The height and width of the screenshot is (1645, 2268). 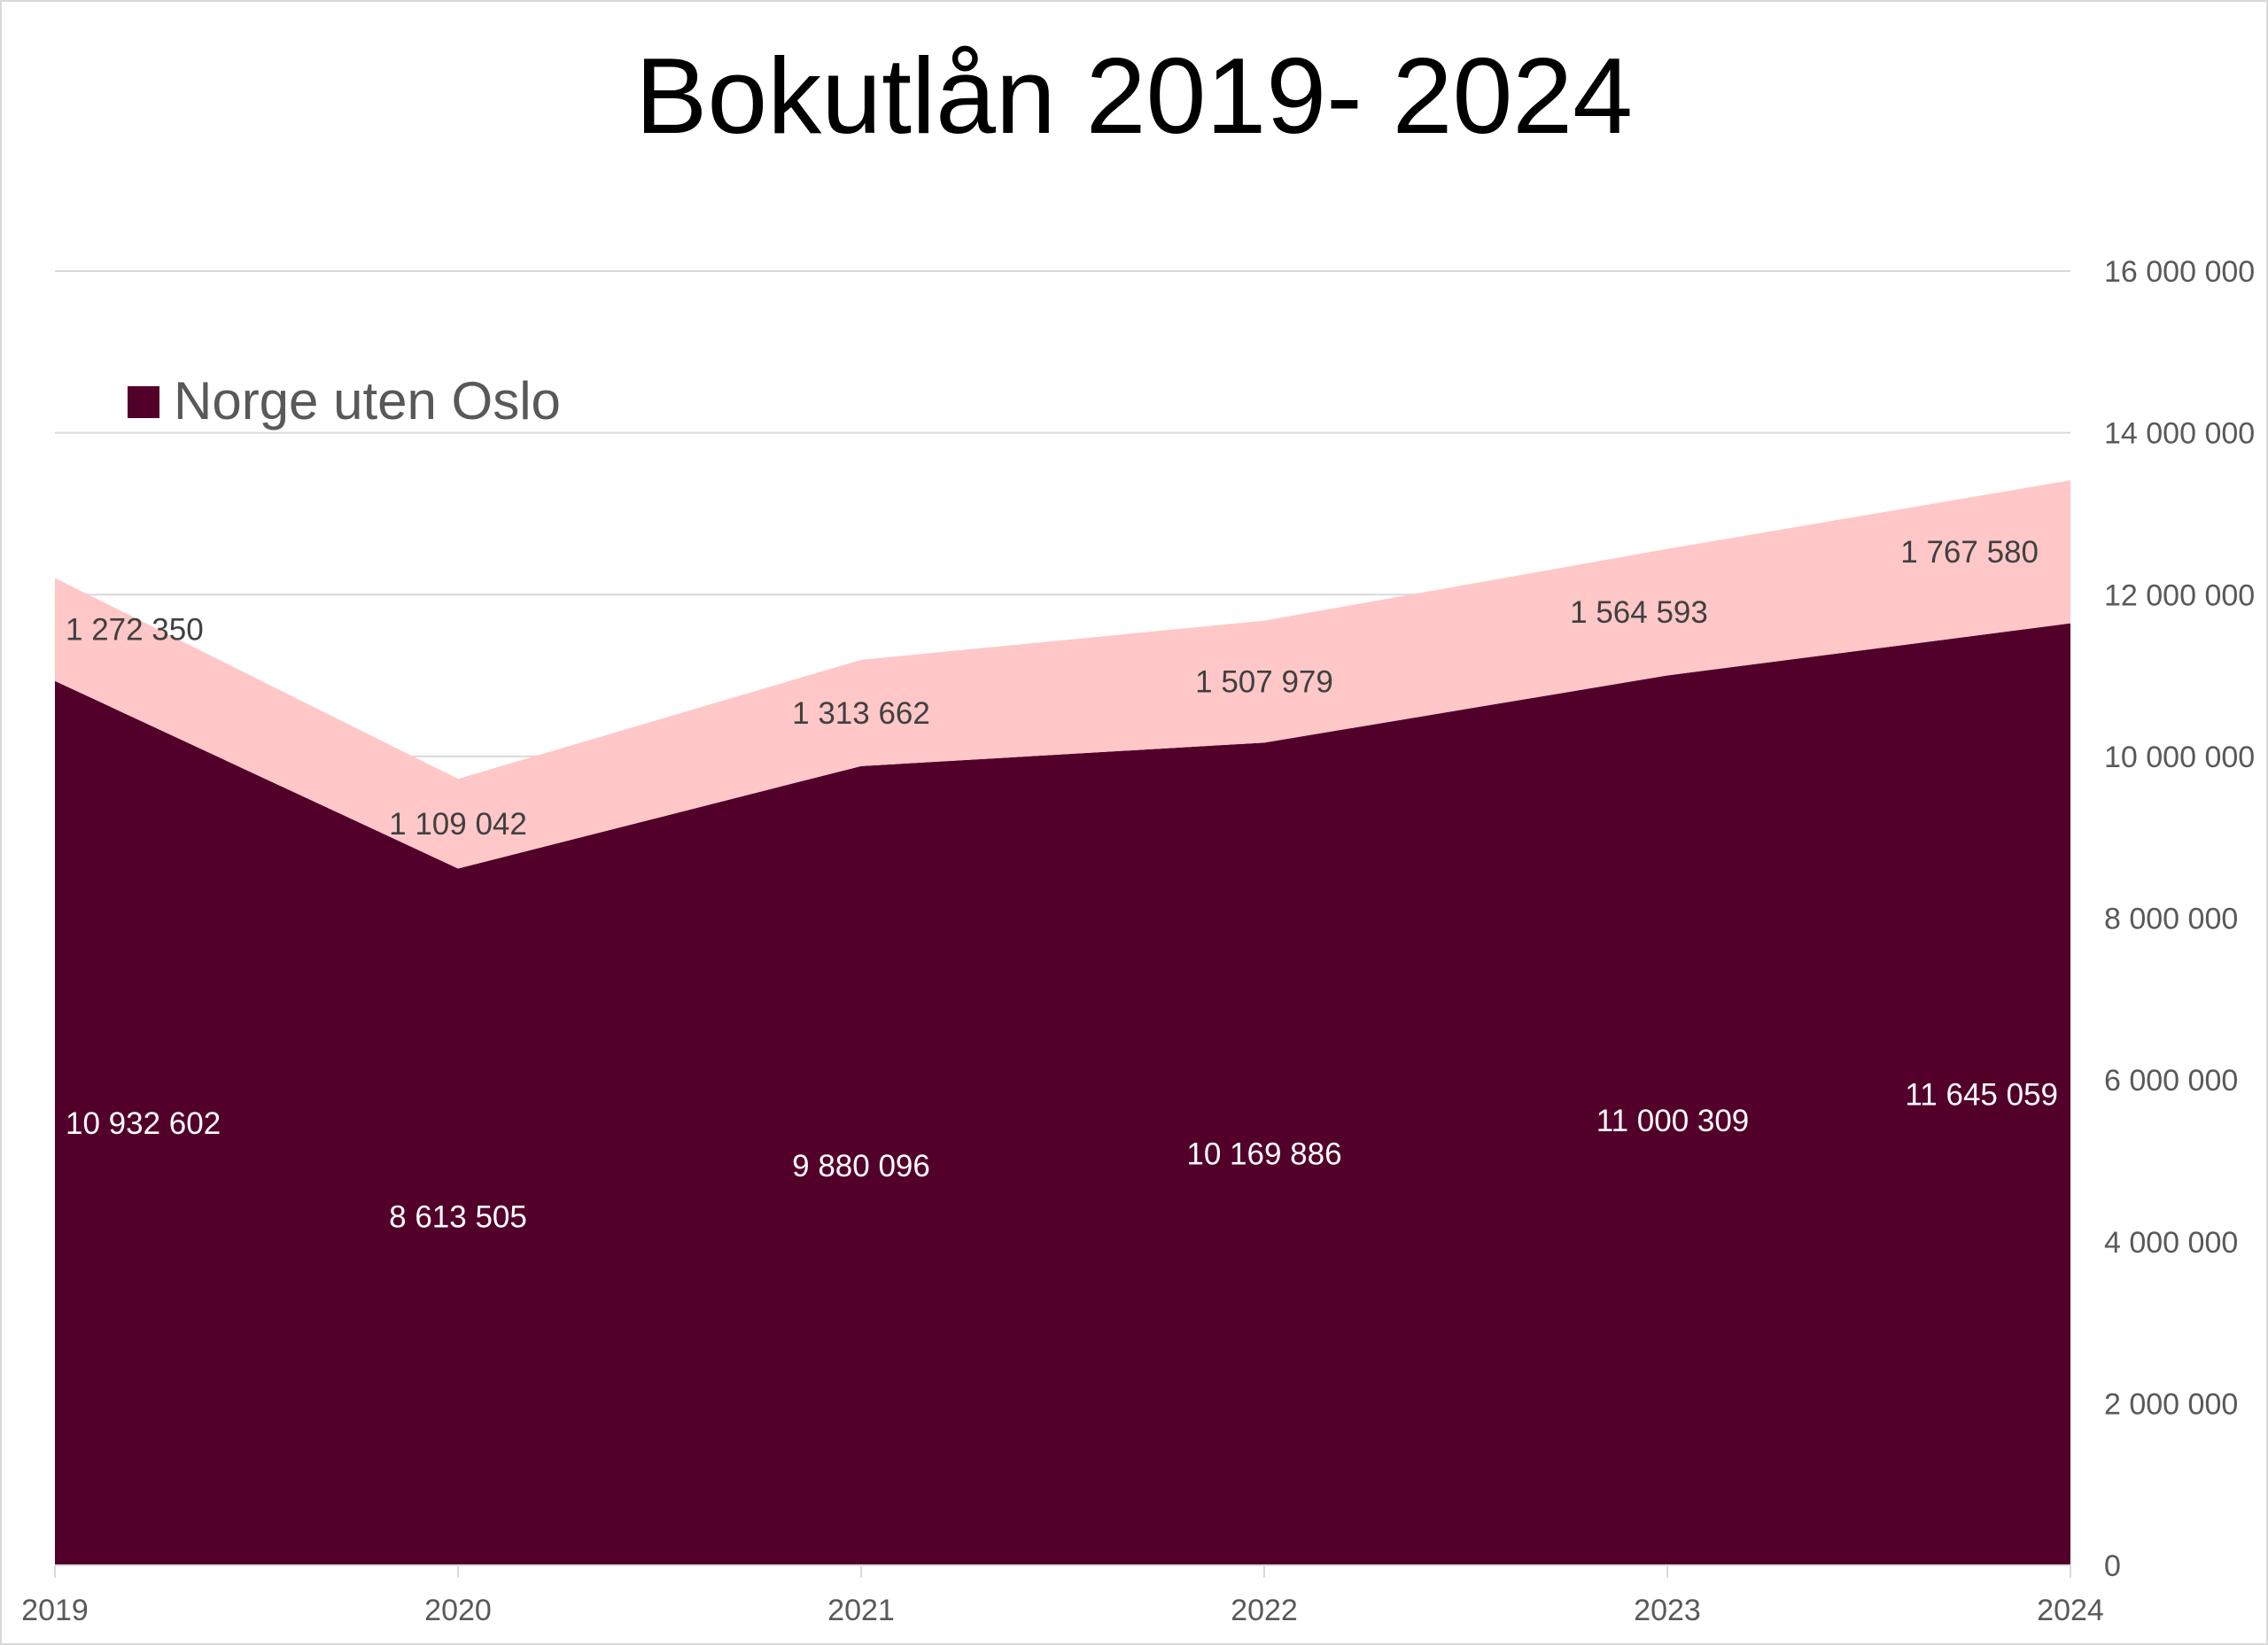 I want to click on legend: Norge uten Oslo, so click(x=344, y=401).